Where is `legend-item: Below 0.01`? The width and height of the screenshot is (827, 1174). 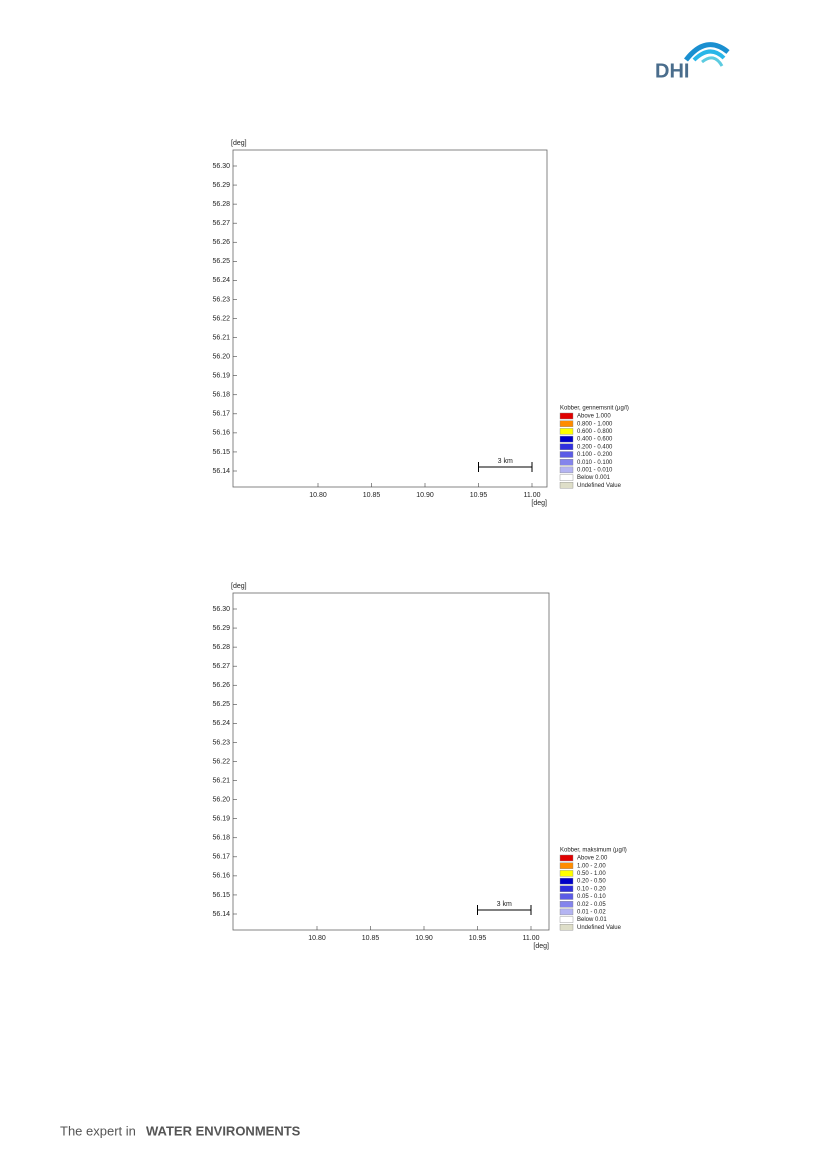
legend-item: Below 0.01 is located at coordinates (592, 920).